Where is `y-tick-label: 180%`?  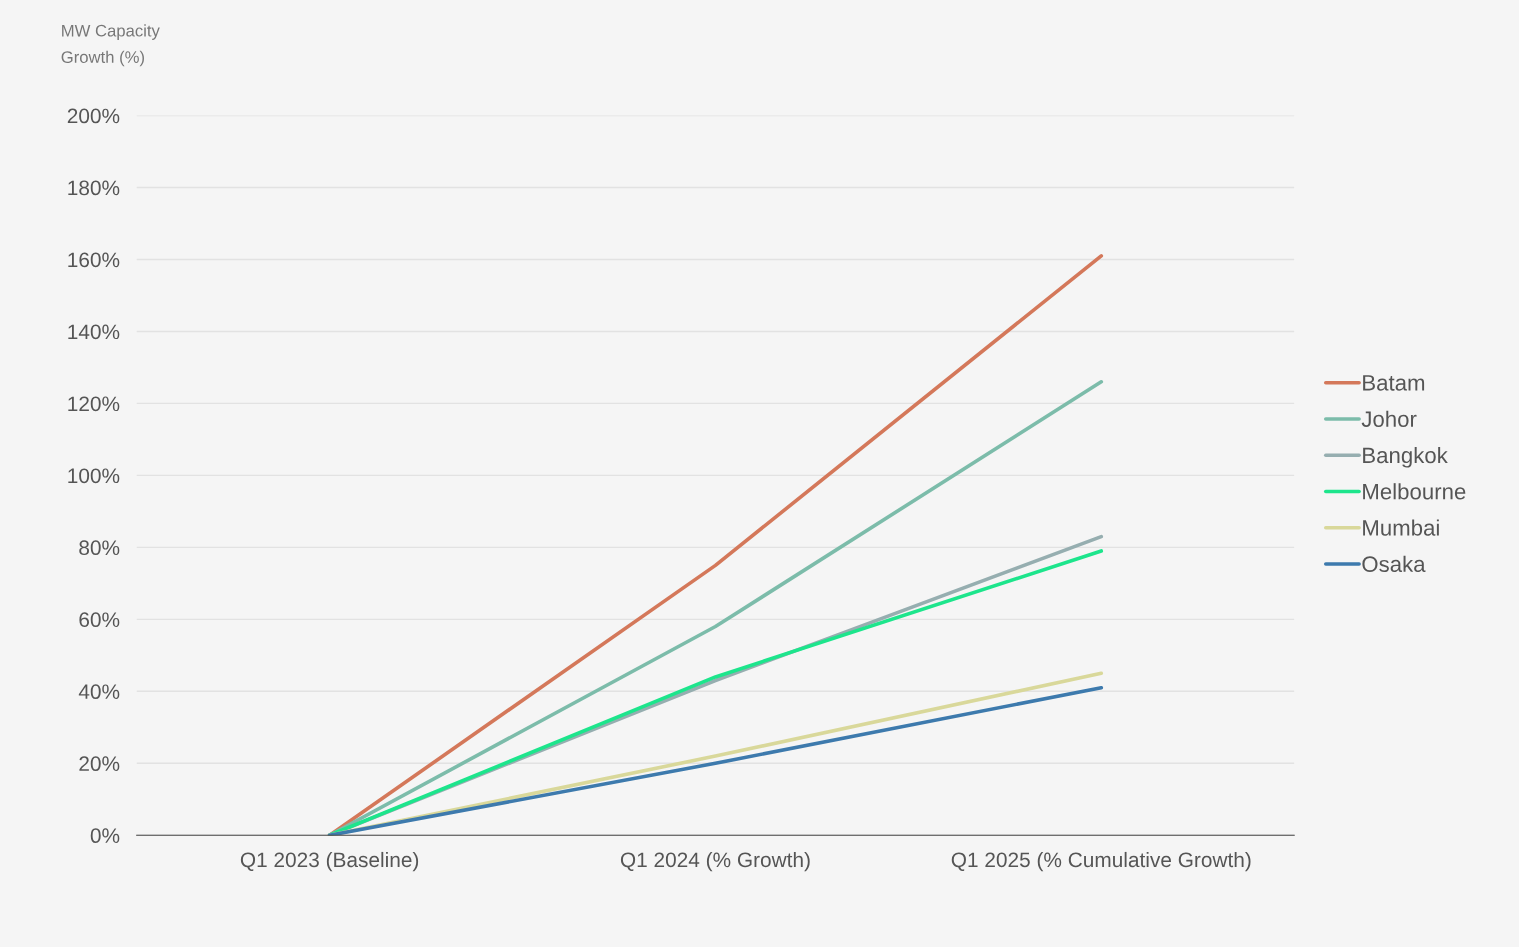 y-tick-label: 180% is located at coordinates (94, 188).